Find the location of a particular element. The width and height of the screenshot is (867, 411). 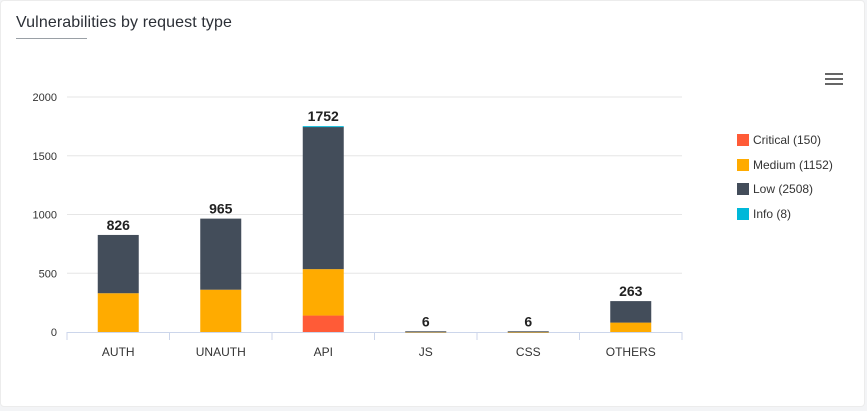

legend-item-medium: Medium (1152) is located at coordinates (785, 165).